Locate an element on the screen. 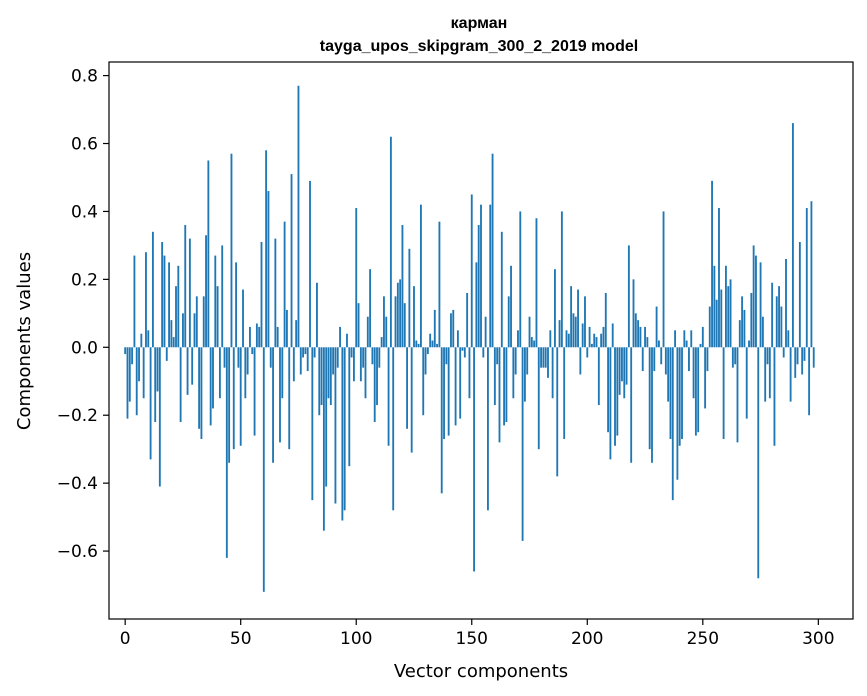 The width and height of the screenshot is (867, 696). x-tick-label: 0 is located at coordinates (125, 639).